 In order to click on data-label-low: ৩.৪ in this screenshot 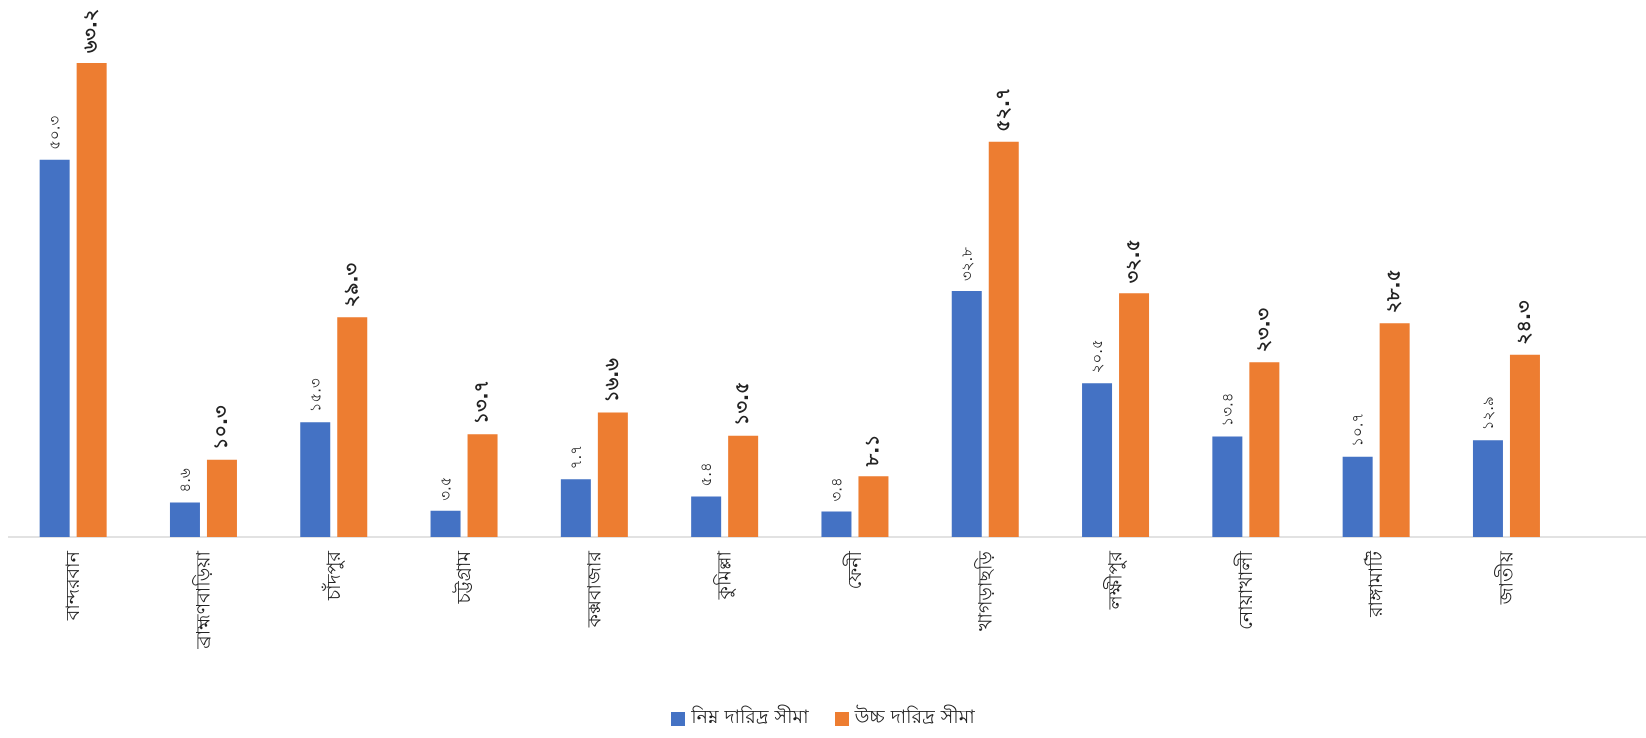, I will do `click(836, 489)`.